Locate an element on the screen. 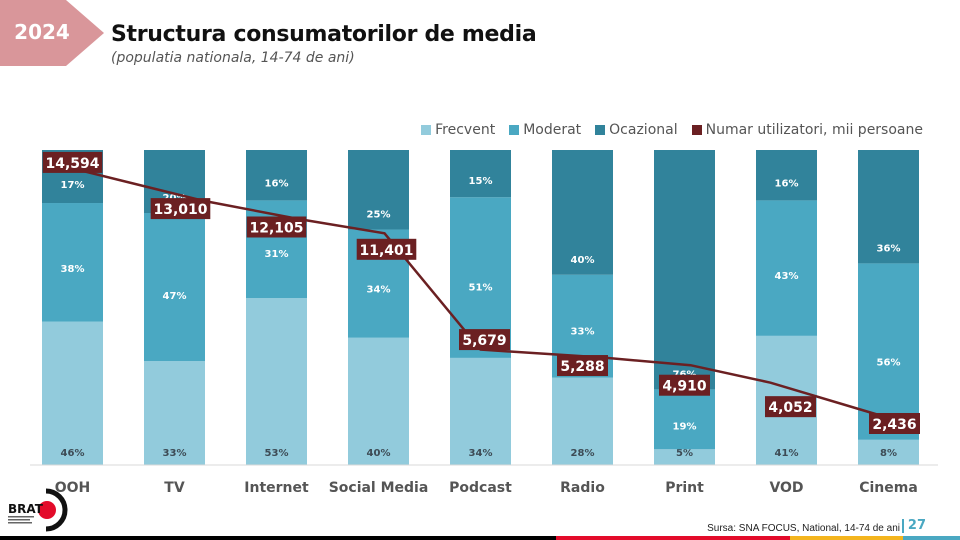 The width and height of the screenshot is (960, 540). bar-value-label: 38% is located at coordinates (73, 269).